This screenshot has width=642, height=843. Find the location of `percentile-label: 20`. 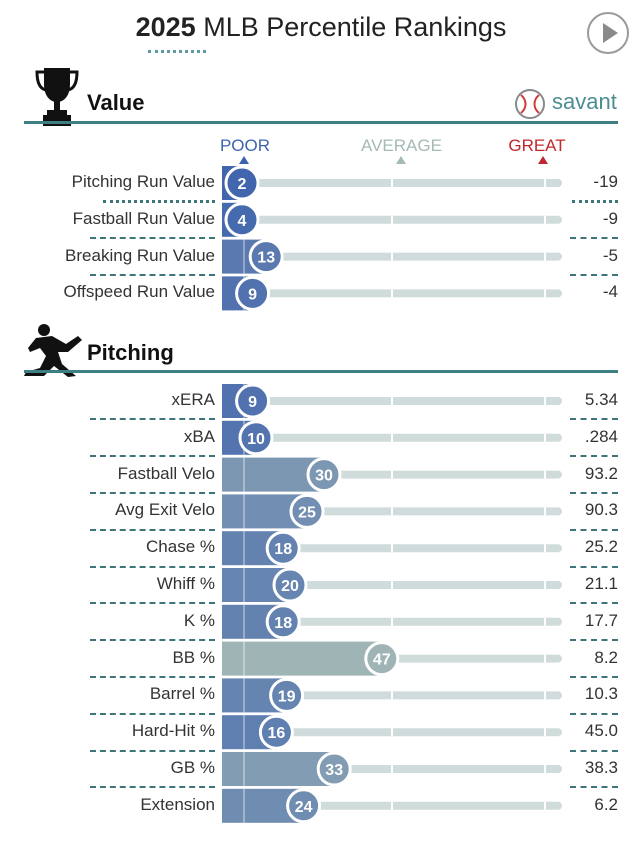

percentile-label: 20 is located at coordinates (290, 586).